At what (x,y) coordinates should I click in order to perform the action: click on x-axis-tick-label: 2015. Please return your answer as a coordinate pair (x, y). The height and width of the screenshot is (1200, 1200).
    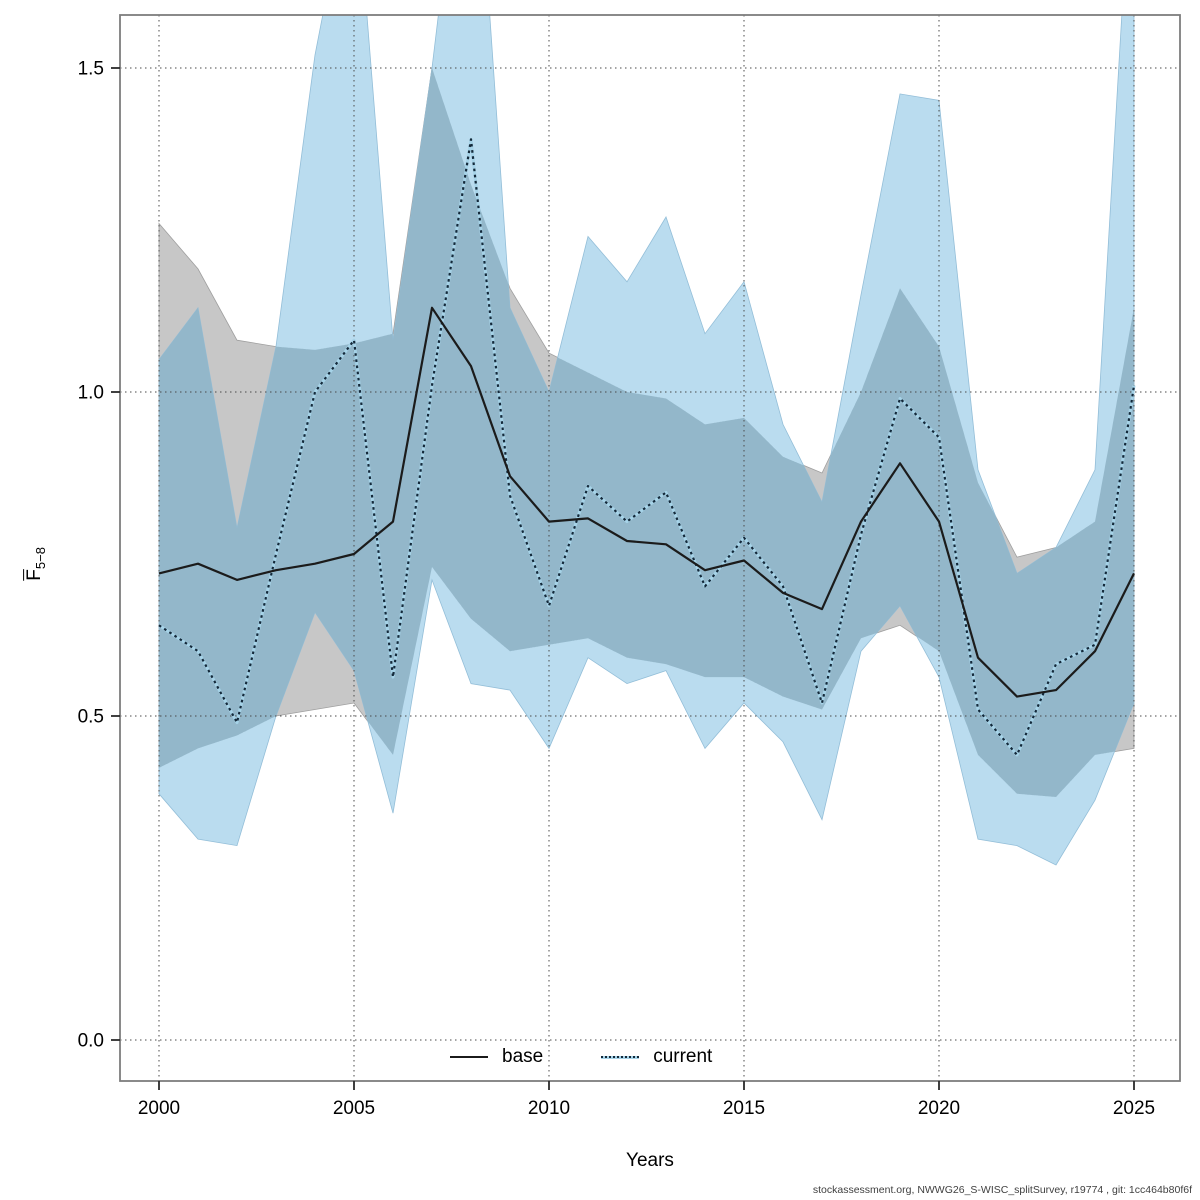
    Looking at the image, I should click on (744, 1108).